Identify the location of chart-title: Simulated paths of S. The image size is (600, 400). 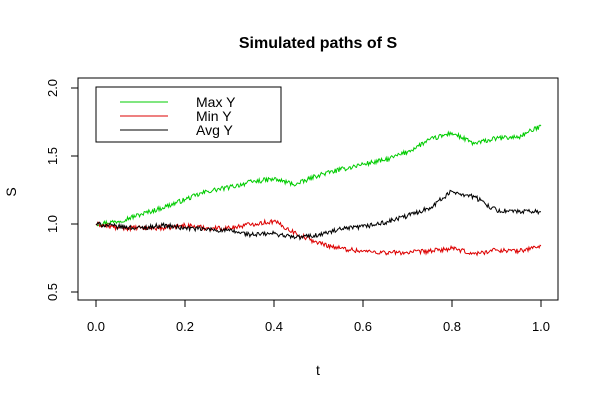
(318, 43).